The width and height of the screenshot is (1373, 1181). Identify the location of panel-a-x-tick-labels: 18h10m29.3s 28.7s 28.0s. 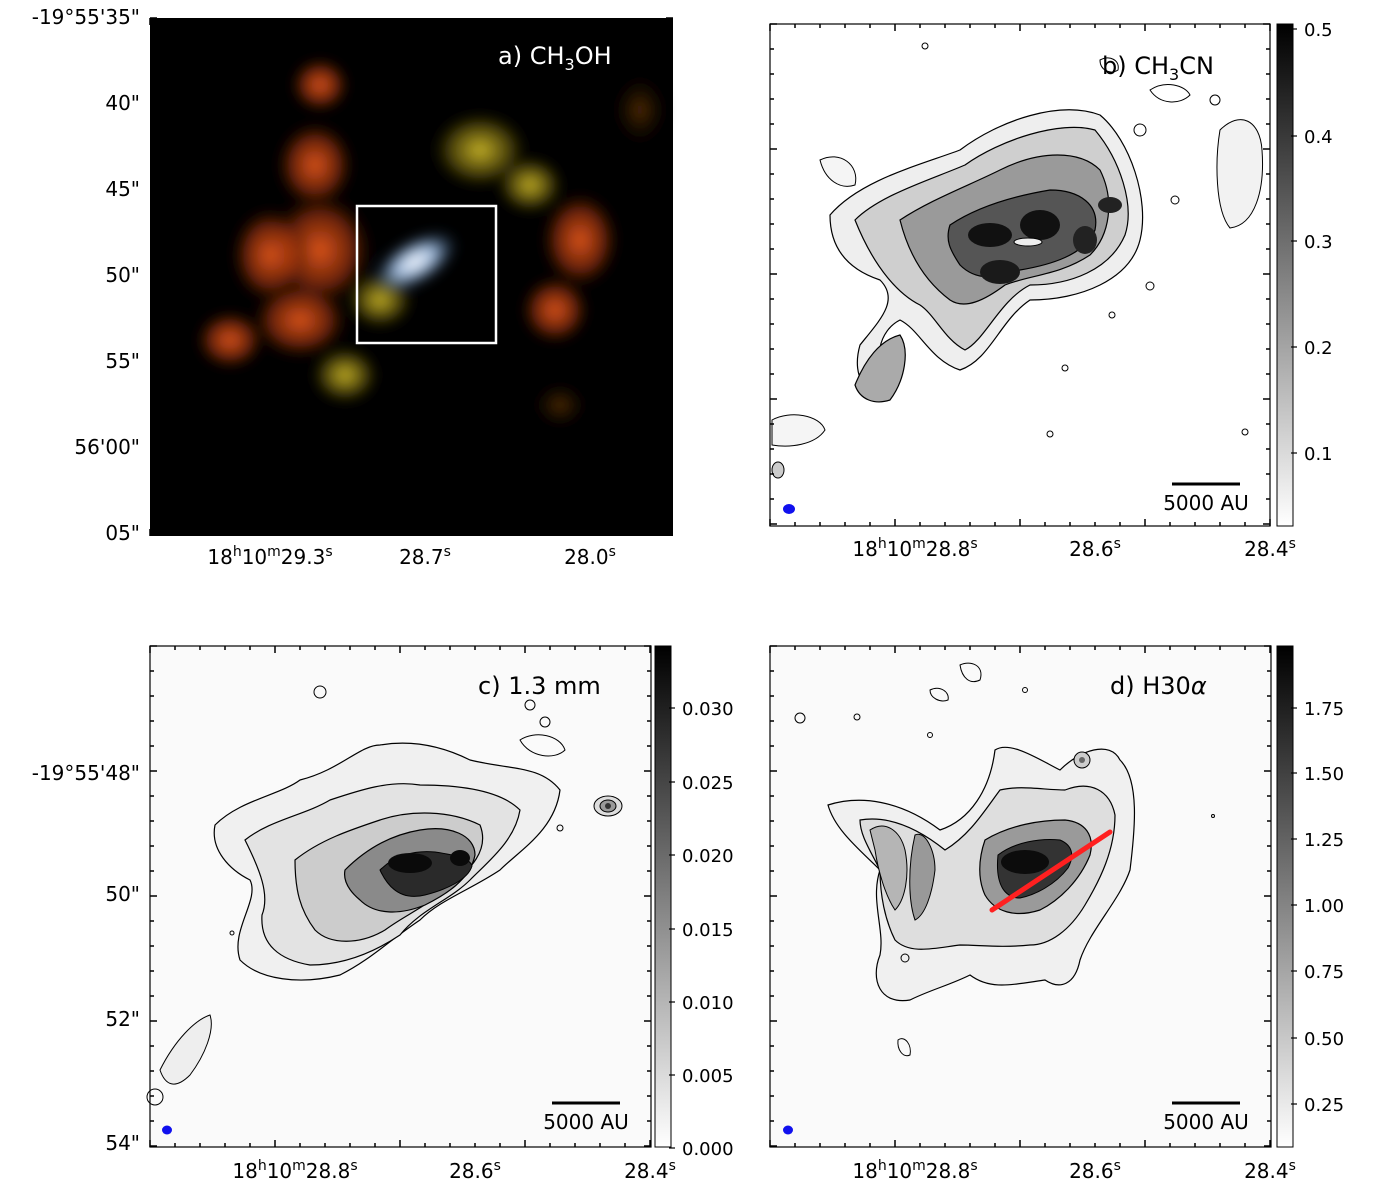
(411, 556).